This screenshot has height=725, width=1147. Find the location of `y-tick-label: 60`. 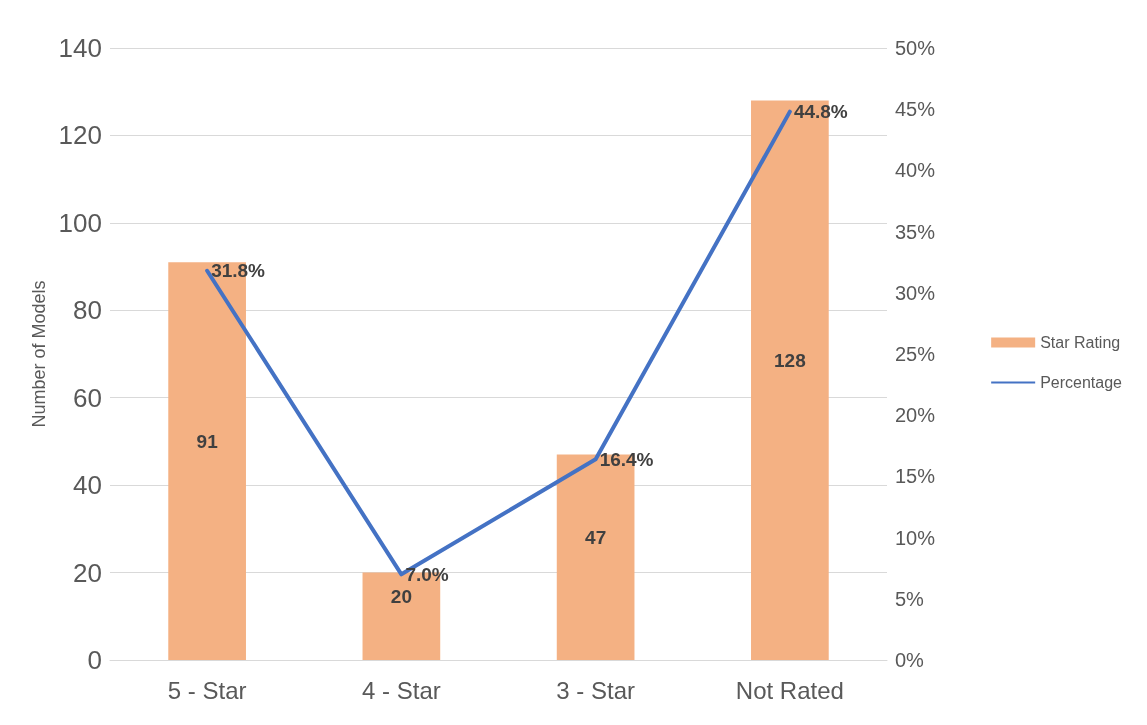

y-tick-label: 60 is located at coordinates (87, 397).